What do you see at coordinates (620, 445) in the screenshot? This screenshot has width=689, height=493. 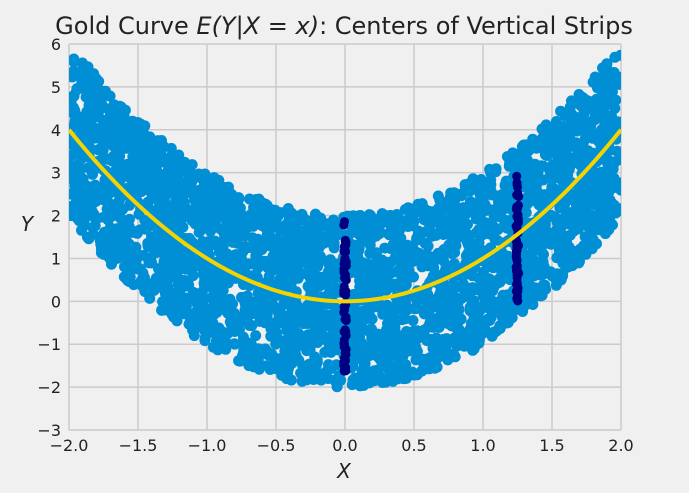 I see `x-tick-label: 2.0` at bounding box center [620, 445].